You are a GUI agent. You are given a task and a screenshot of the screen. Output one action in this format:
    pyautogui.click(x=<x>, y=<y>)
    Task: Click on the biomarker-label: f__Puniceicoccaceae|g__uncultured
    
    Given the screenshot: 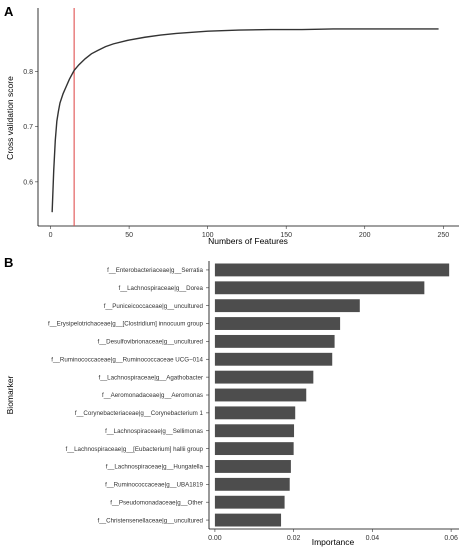 What is the action you would take?
    pyautogui.click(x=154, y=306)
    